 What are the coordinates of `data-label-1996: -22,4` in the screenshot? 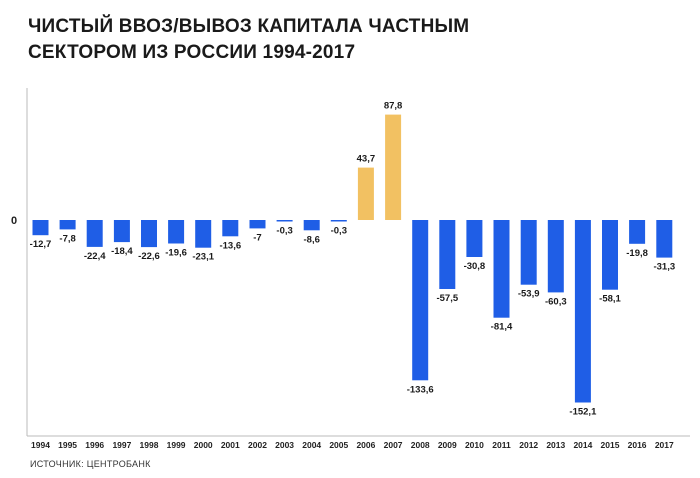 It's located at (95, 256).